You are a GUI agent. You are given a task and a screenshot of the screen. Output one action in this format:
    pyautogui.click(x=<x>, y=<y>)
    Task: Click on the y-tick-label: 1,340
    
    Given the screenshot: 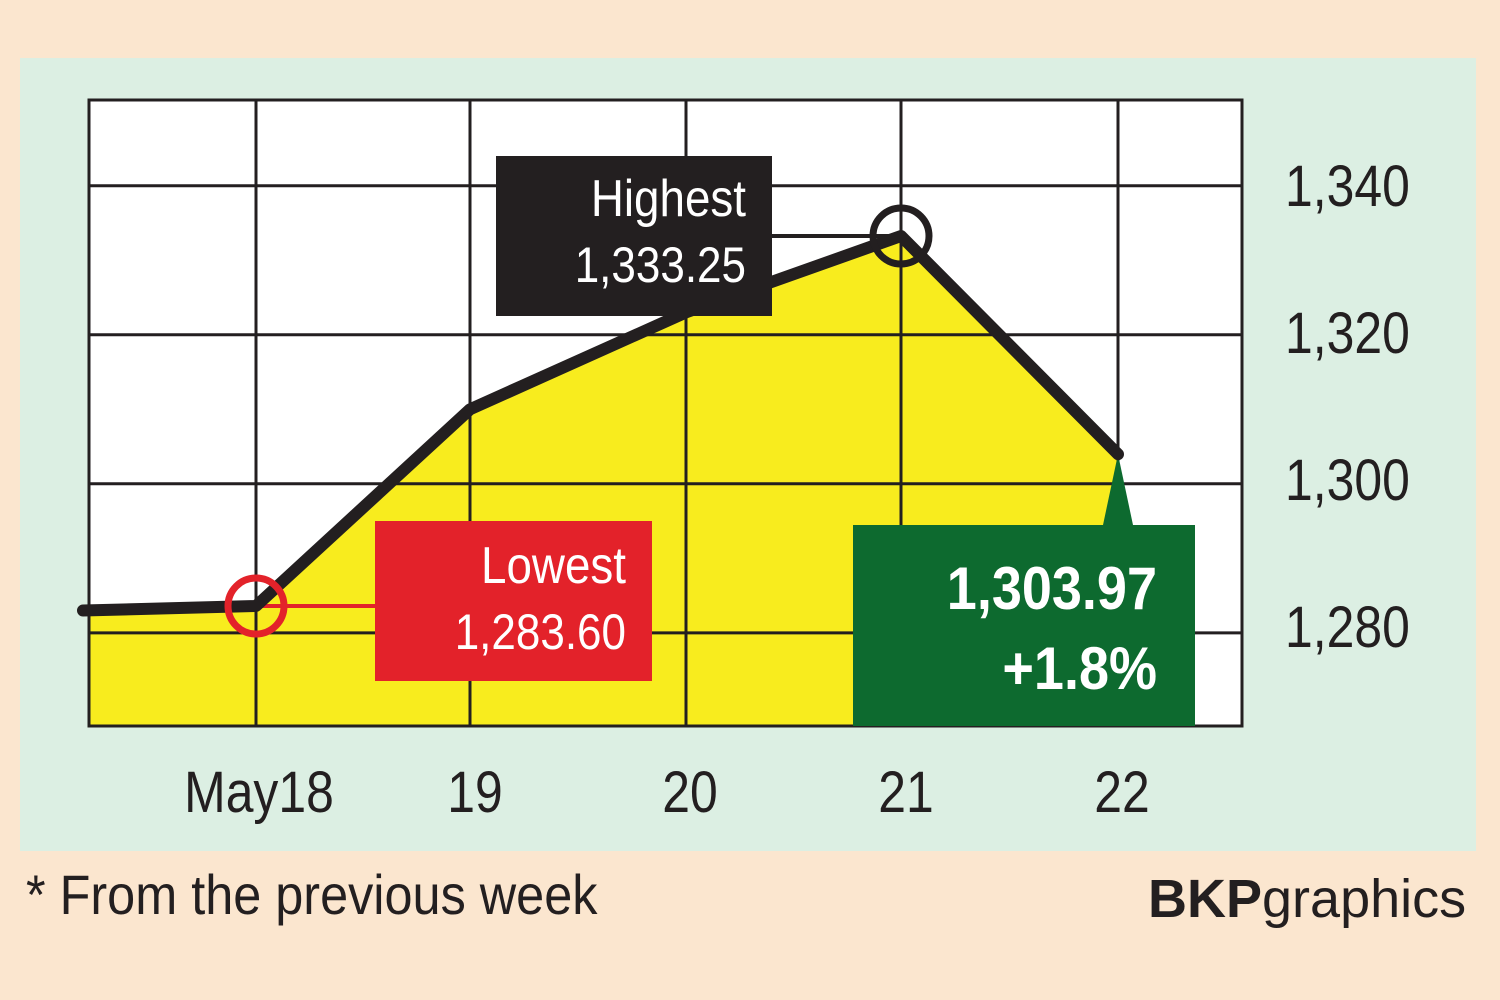 What is the action you would take?
    pyautogui.click(x=1347, y=186)
    